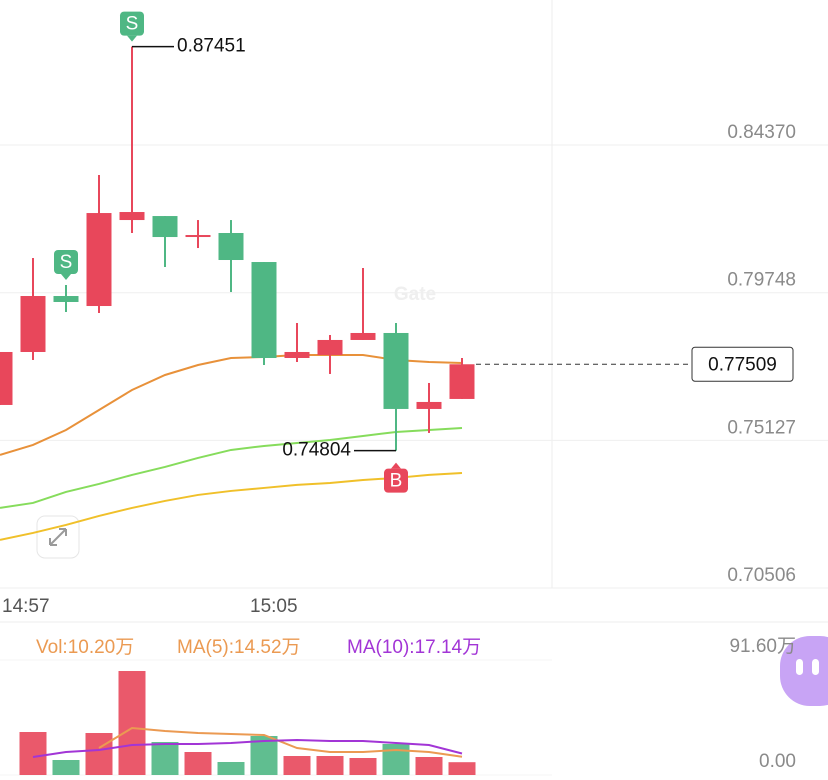 The image size is (828, 780). What do you see at coordinates (85, 647) in the screenshot?
I see `legend-entry: Vol:10.20万` at bounding box center [85, 647].